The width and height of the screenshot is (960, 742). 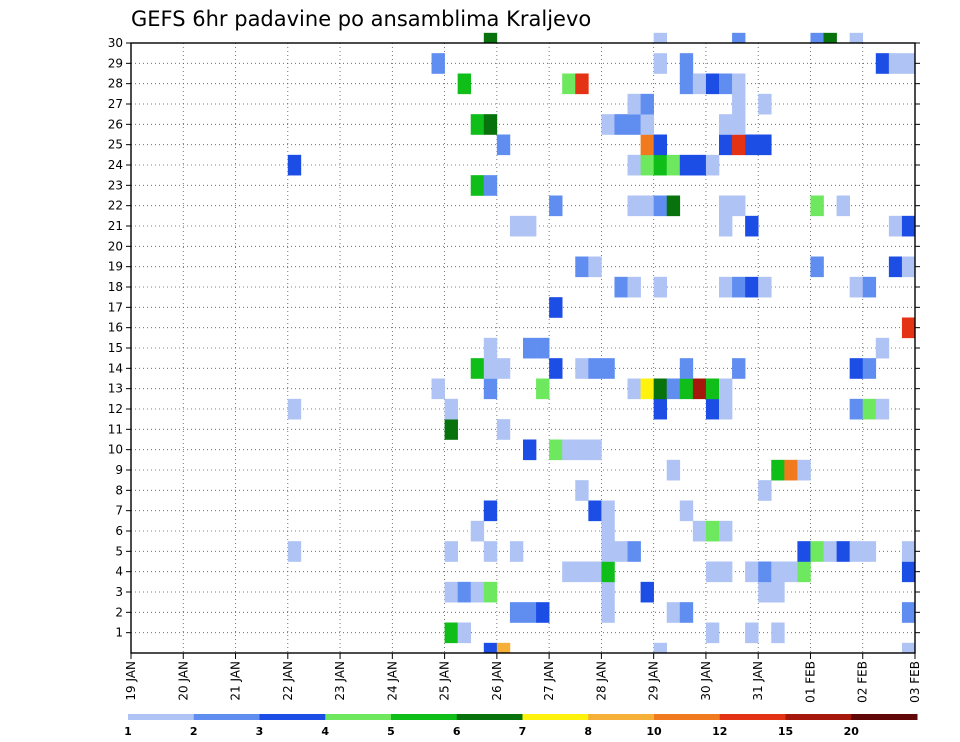 I want to click on y-tick-label: 25, so click(x=115, y=145).